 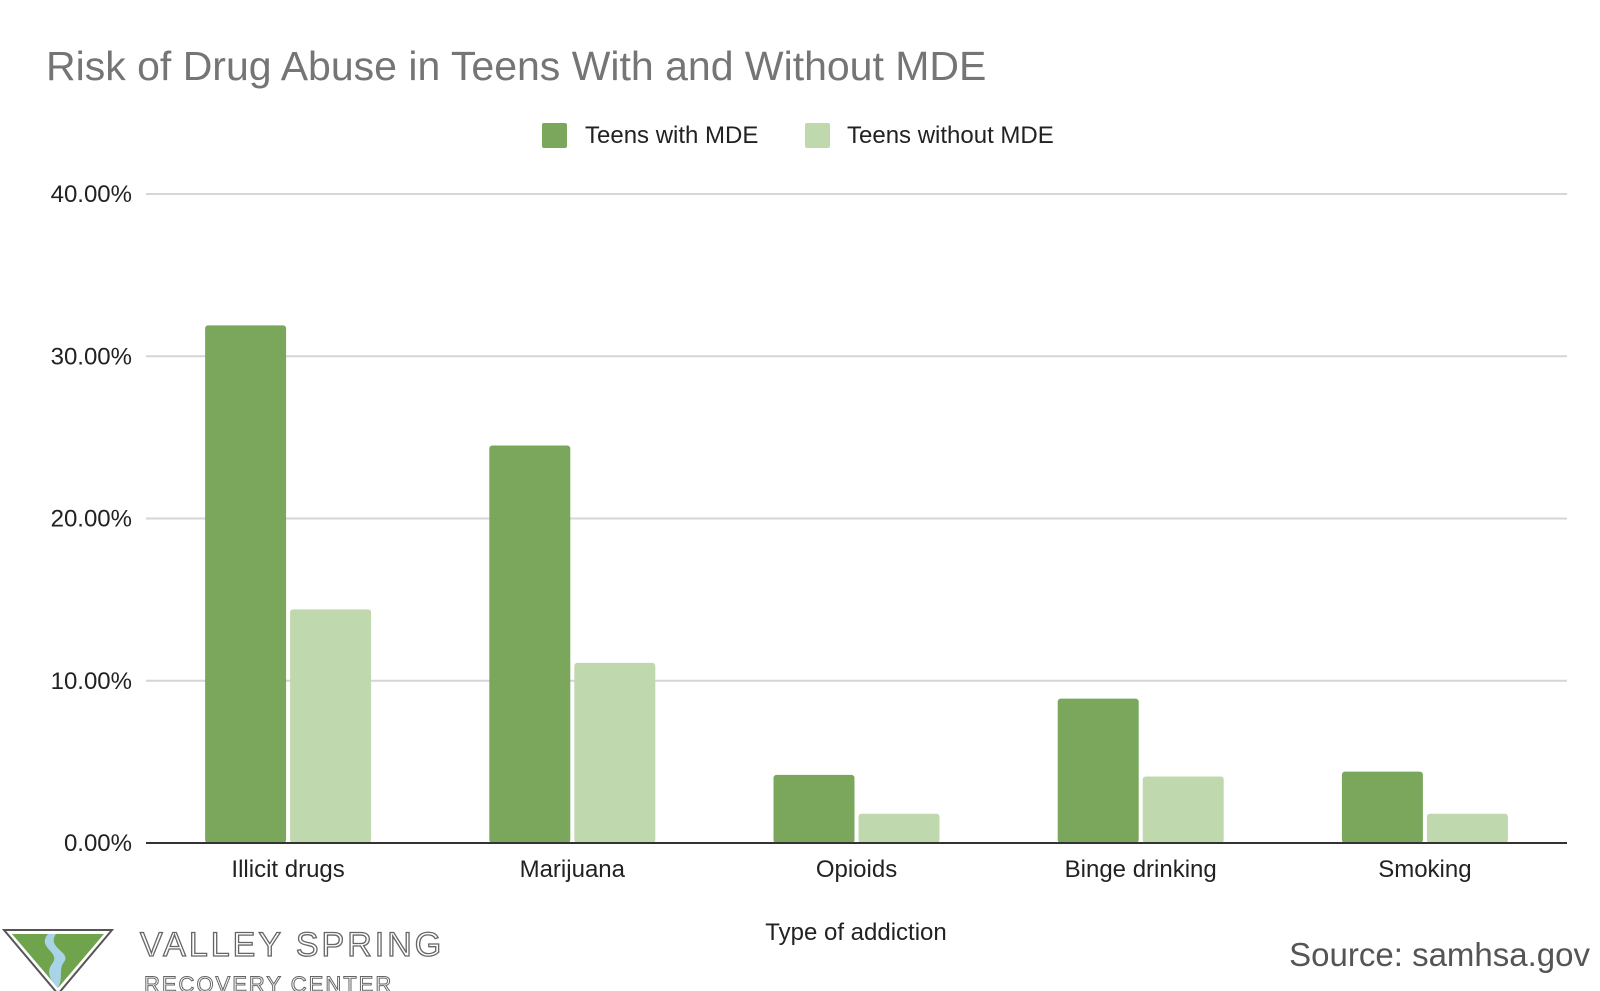 What do you see at coordinates (855, 932) in the screenshot?
I see `x-axis-title: Type of addiction` at bounding box center [855, 932].